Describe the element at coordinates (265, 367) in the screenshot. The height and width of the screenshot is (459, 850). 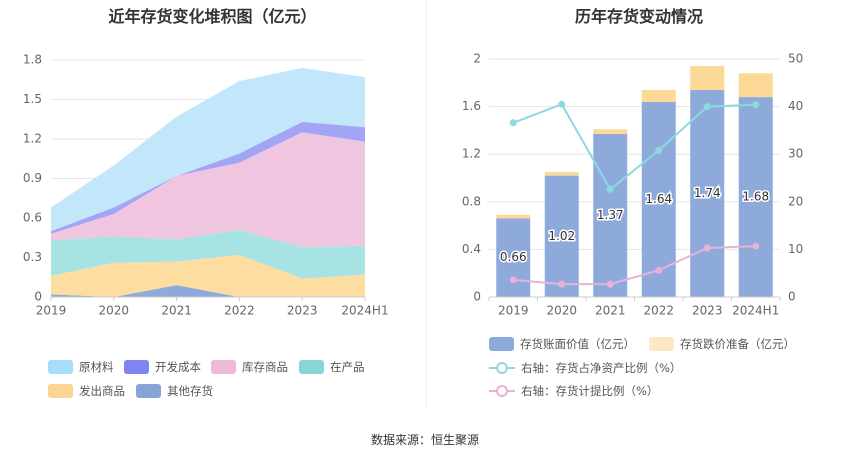
I see `legend-label: 库存商品` at that location.